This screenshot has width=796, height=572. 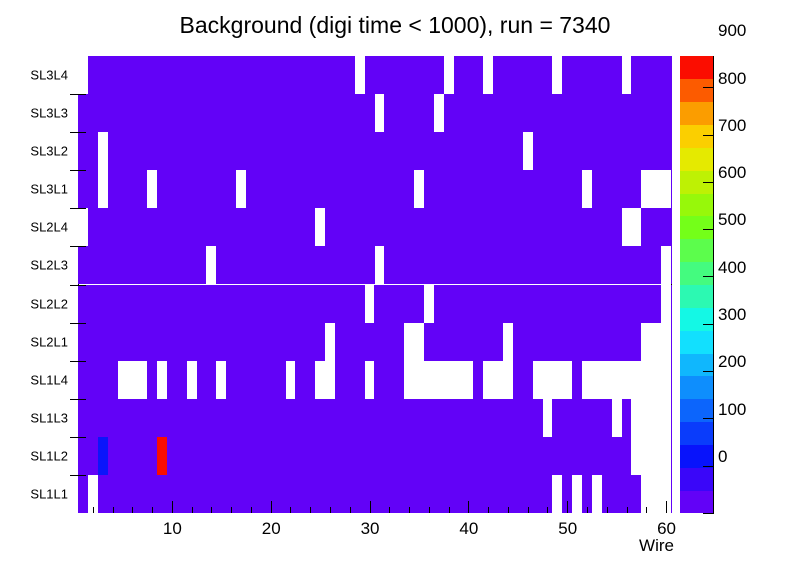 I want to click on palette-tick-label: 700, so click(x=732, y=125).